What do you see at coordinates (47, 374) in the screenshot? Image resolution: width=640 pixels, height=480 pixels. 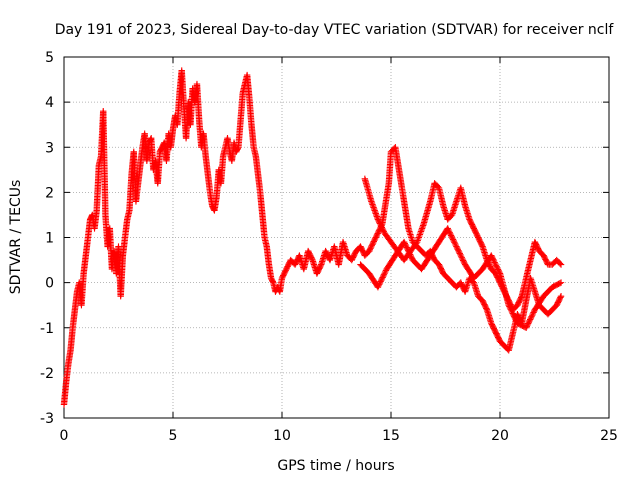 I see `y-tick-label: -2` at bounding box center [47, 374].